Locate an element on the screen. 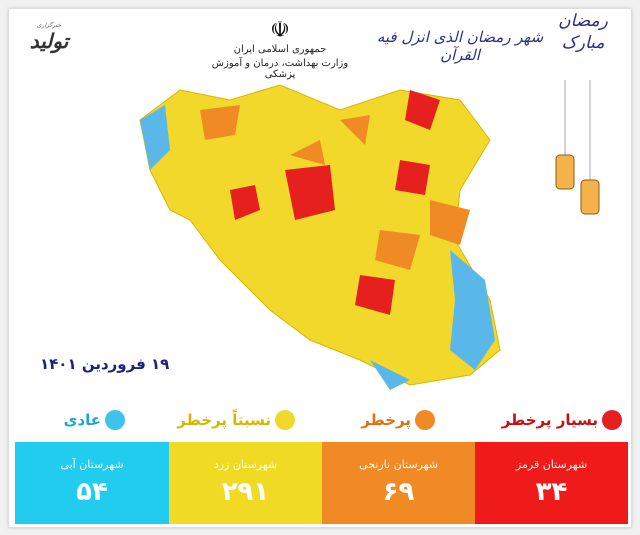 The image size is (640, 535). legend-high-risk: پرخطر is located at coordinates (398, 420).